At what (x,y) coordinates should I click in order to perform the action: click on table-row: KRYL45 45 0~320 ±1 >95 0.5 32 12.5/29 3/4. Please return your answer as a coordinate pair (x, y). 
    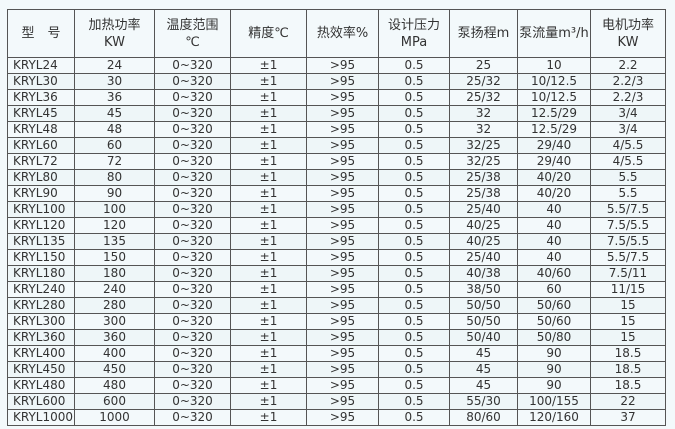
    Looking at the image, I should click on (336, 113).